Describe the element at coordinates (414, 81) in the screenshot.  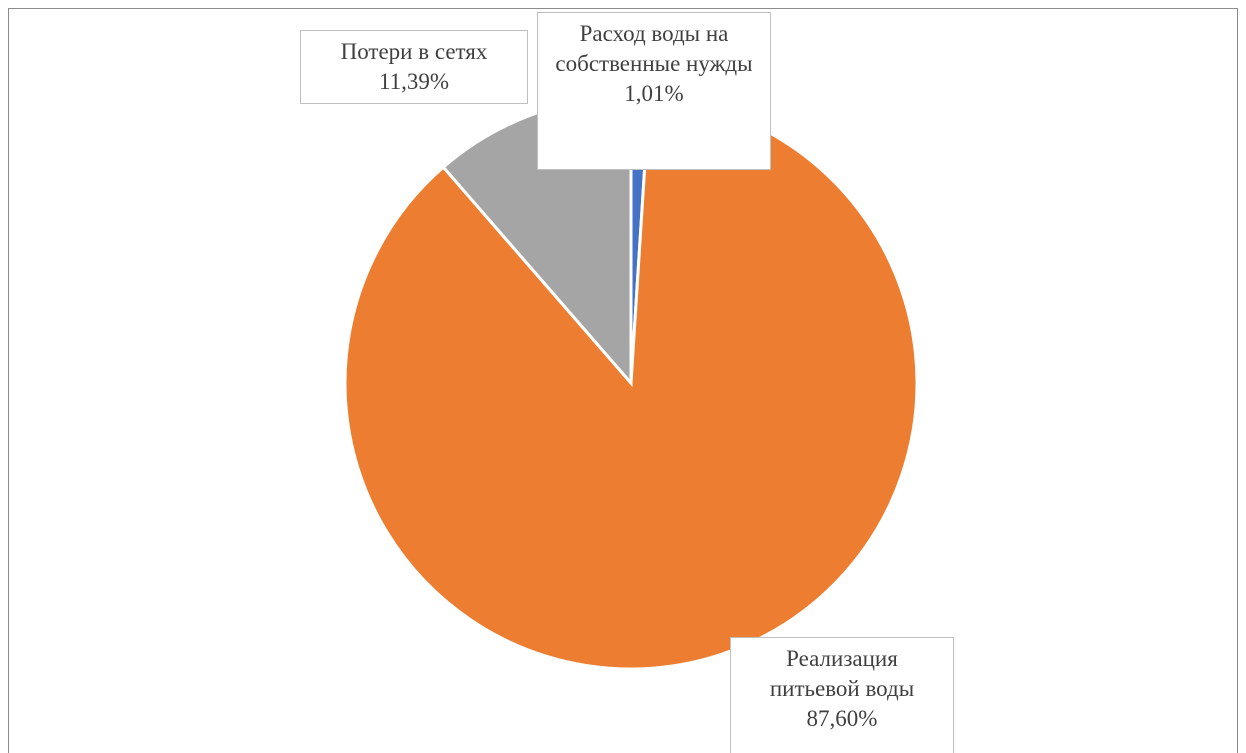
I see `label-value: 11,39%` at that location.